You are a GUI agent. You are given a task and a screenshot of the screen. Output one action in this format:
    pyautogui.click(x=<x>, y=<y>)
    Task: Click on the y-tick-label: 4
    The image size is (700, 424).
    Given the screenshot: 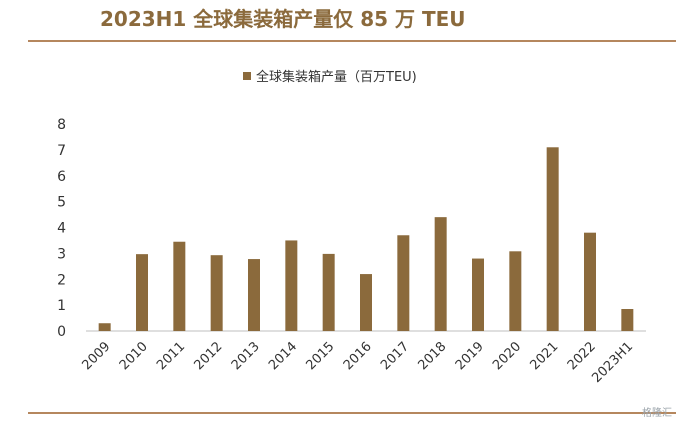 What is the action you would take?
    pyautogui.click(x=61, y=229)
    